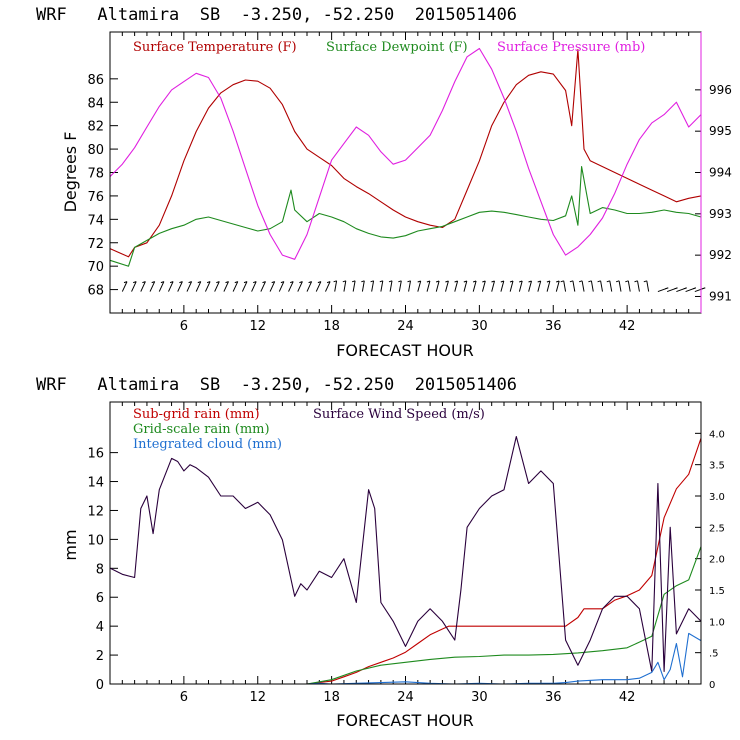 This screenshot has height=740, width=740. What do you see at coordinates (405, 350) in the screenshot?
I see `panel1-xlabel: FORECAST HOUR` at bounding box center [405, 350].